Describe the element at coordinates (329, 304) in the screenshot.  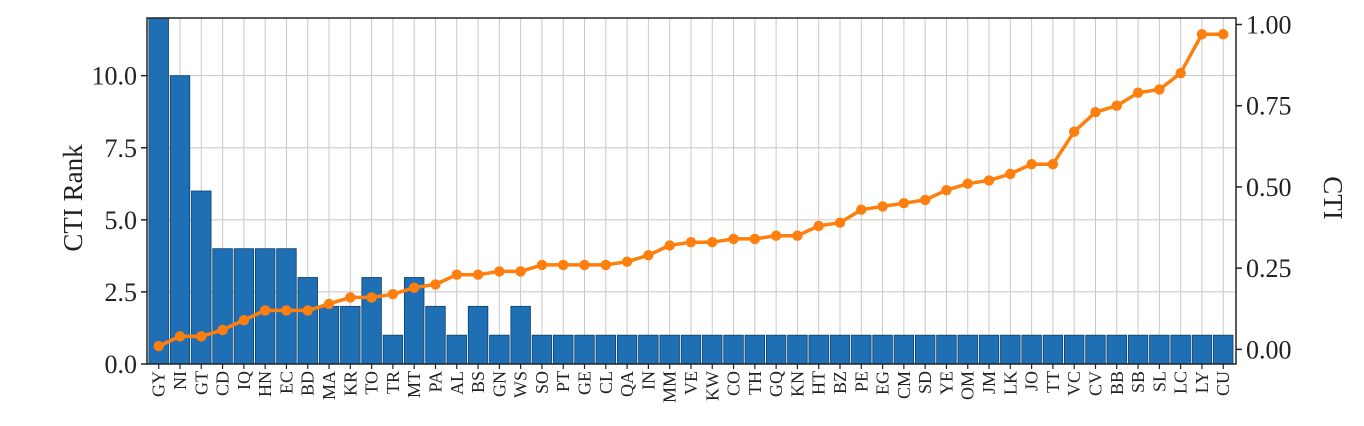
I see `cti-point-MA` at that location.